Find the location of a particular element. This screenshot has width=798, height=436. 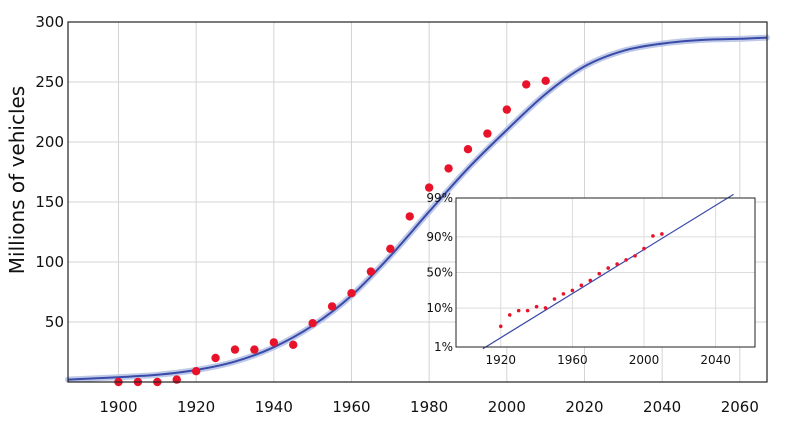

inset-y-tick-label: 90% is located at coordinates (439, 237).